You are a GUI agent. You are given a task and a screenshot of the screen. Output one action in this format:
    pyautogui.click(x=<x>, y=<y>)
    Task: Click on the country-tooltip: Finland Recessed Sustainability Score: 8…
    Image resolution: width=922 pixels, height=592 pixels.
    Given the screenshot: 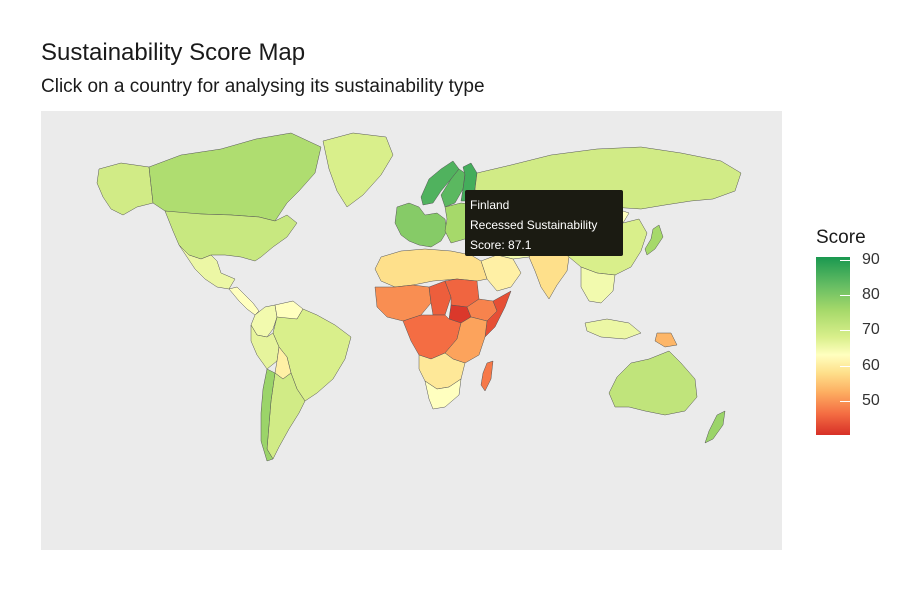 What is the action you would take?
    pyautogui.click(x=544, y=223)
    